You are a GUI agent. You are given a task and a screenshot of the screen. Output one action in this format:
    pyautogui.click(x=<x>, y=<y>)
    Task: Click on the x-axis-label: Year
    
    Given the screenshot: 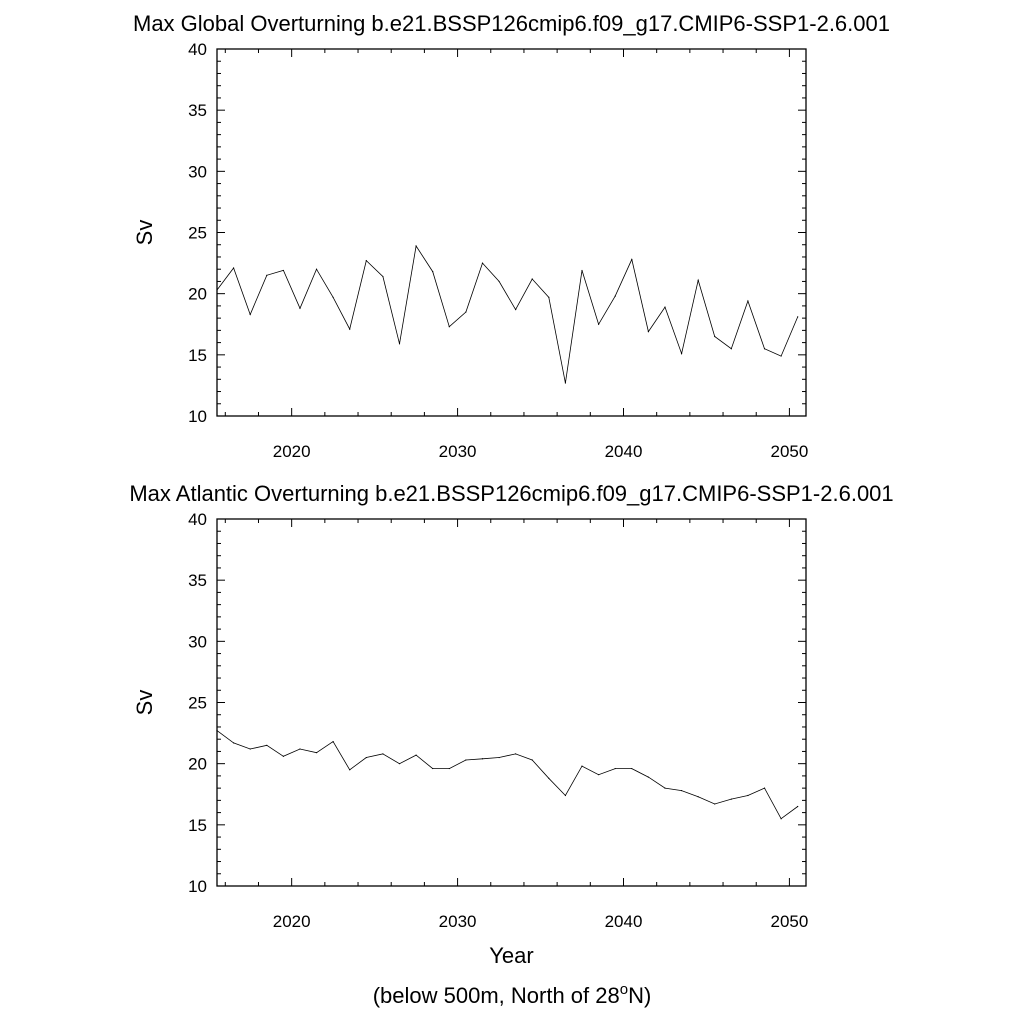 What is the action you would take?
    pyautogui.click(x=511, y=955)
    